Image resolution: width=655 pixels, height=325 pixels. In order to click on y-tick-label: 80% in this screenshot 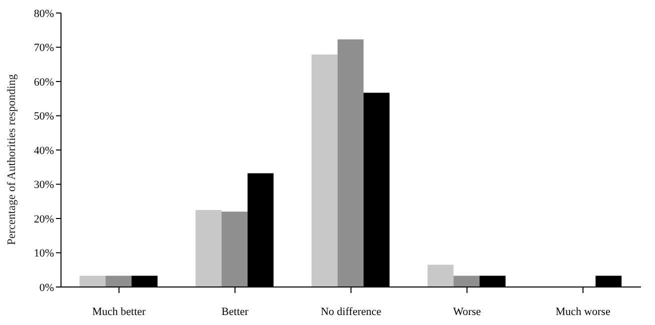, I will do `click(44, 14)`.